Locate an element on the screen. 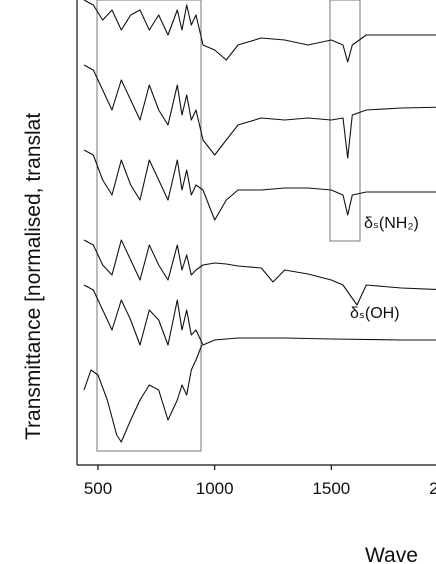  x-tick-label: 500 is located at coordinates (98, 488).